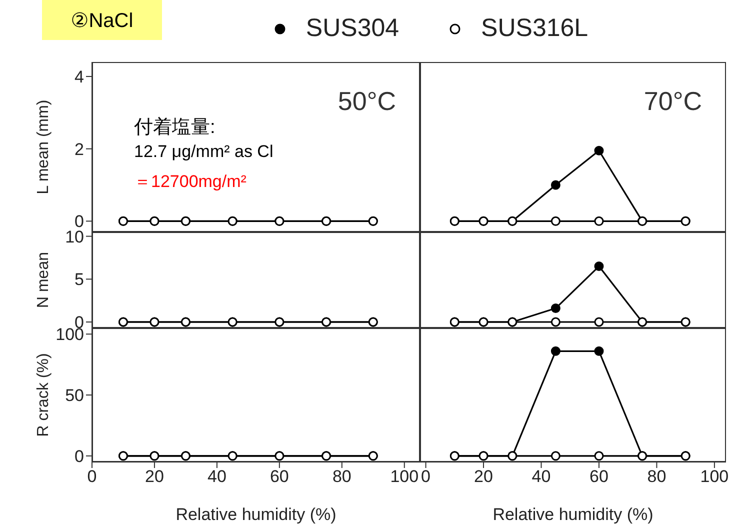  What do you see at coordinates (175, 128) in the screenshot?
I see `annotation: 付着塩量:` at bounding box center [175, 128].